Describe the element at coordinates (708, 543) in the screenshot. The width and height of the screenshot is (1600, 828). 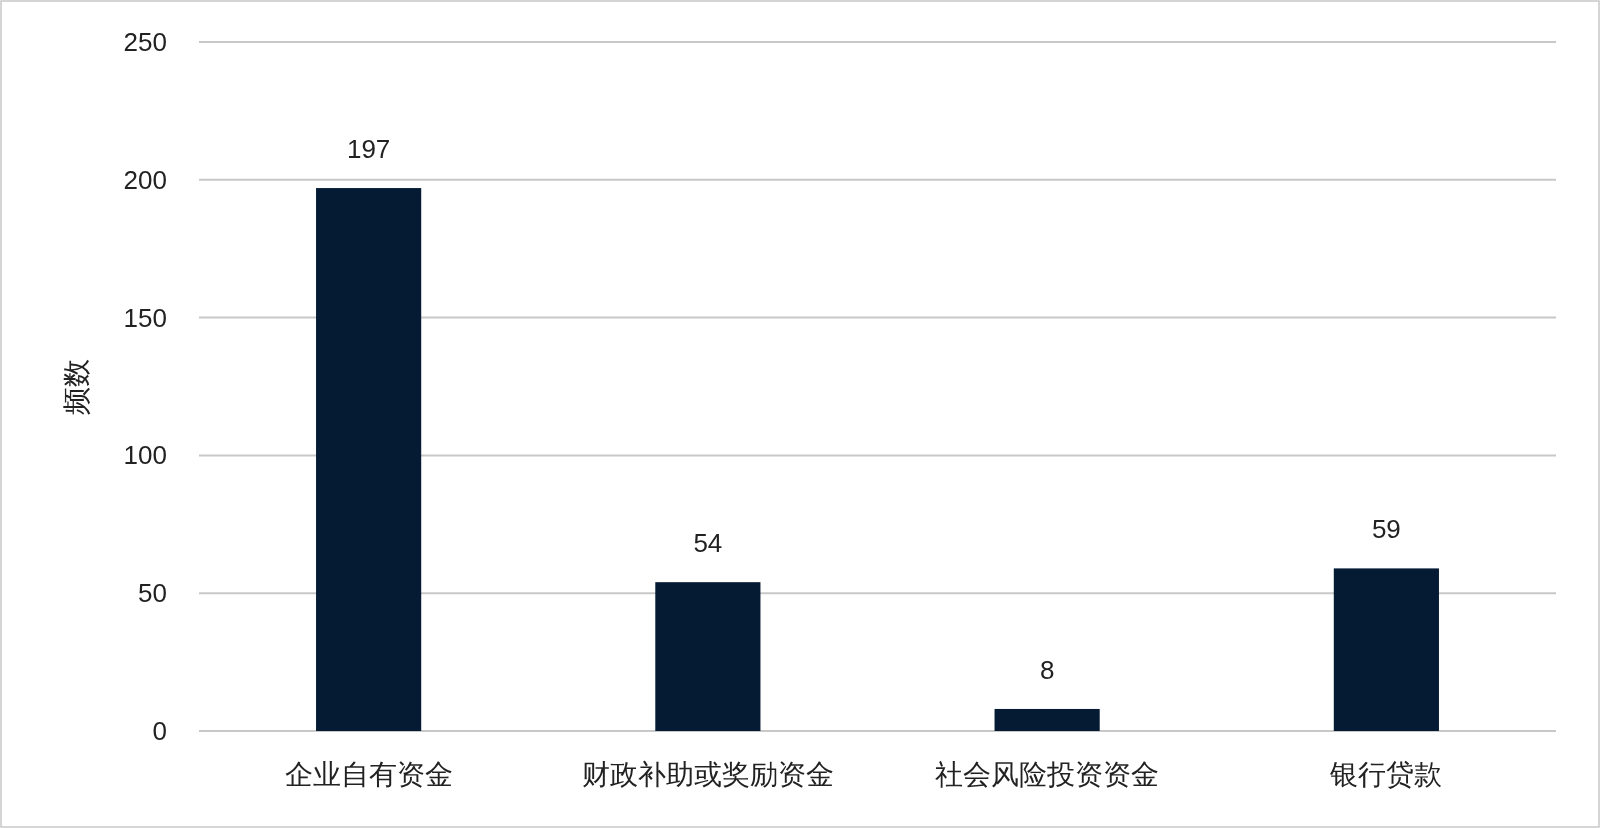
I see `data-label: 54` at that location.